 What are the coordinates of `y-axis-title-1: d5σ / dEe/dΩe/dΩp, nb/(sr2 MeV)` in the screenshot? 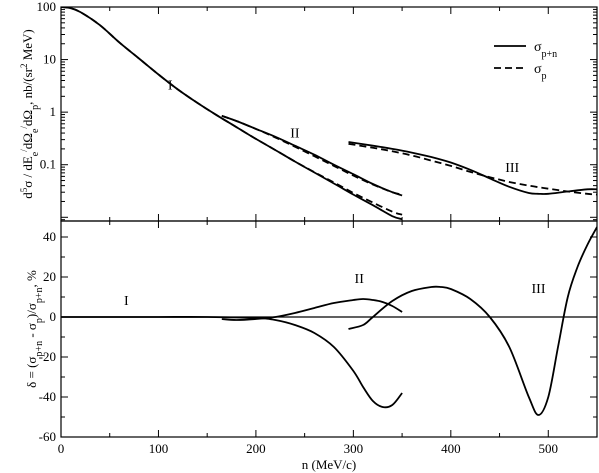 It's located at (30, 114).